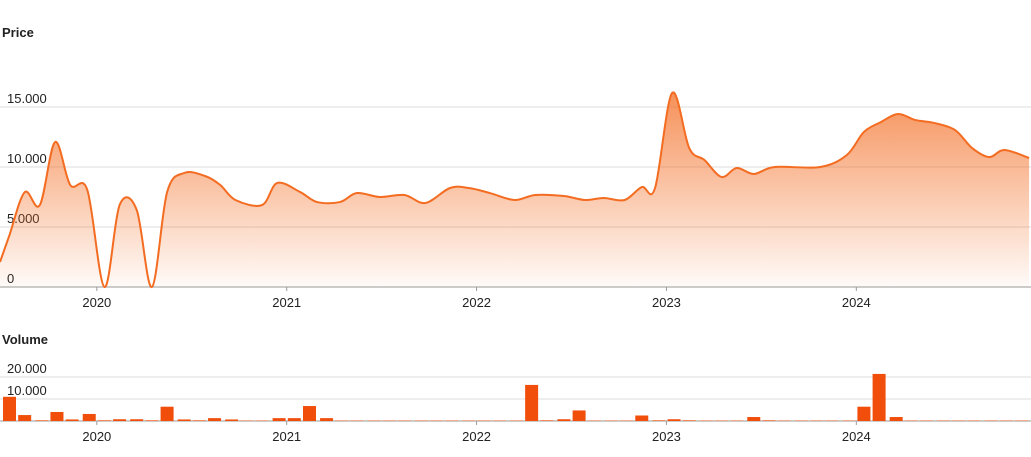  Describe the element at coordinates (27, 98) in the screenshot. I see `y-tick-label: 15.000` at that location.